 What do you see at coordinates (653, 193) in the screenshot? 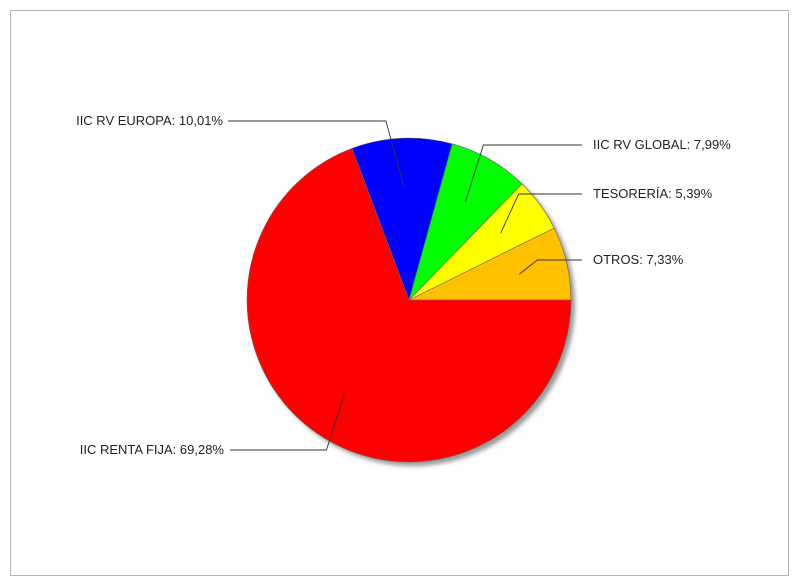
I see `slice-label-tesoreria: TESORERÍA: 5,39%` at bounding box center [653, 193].